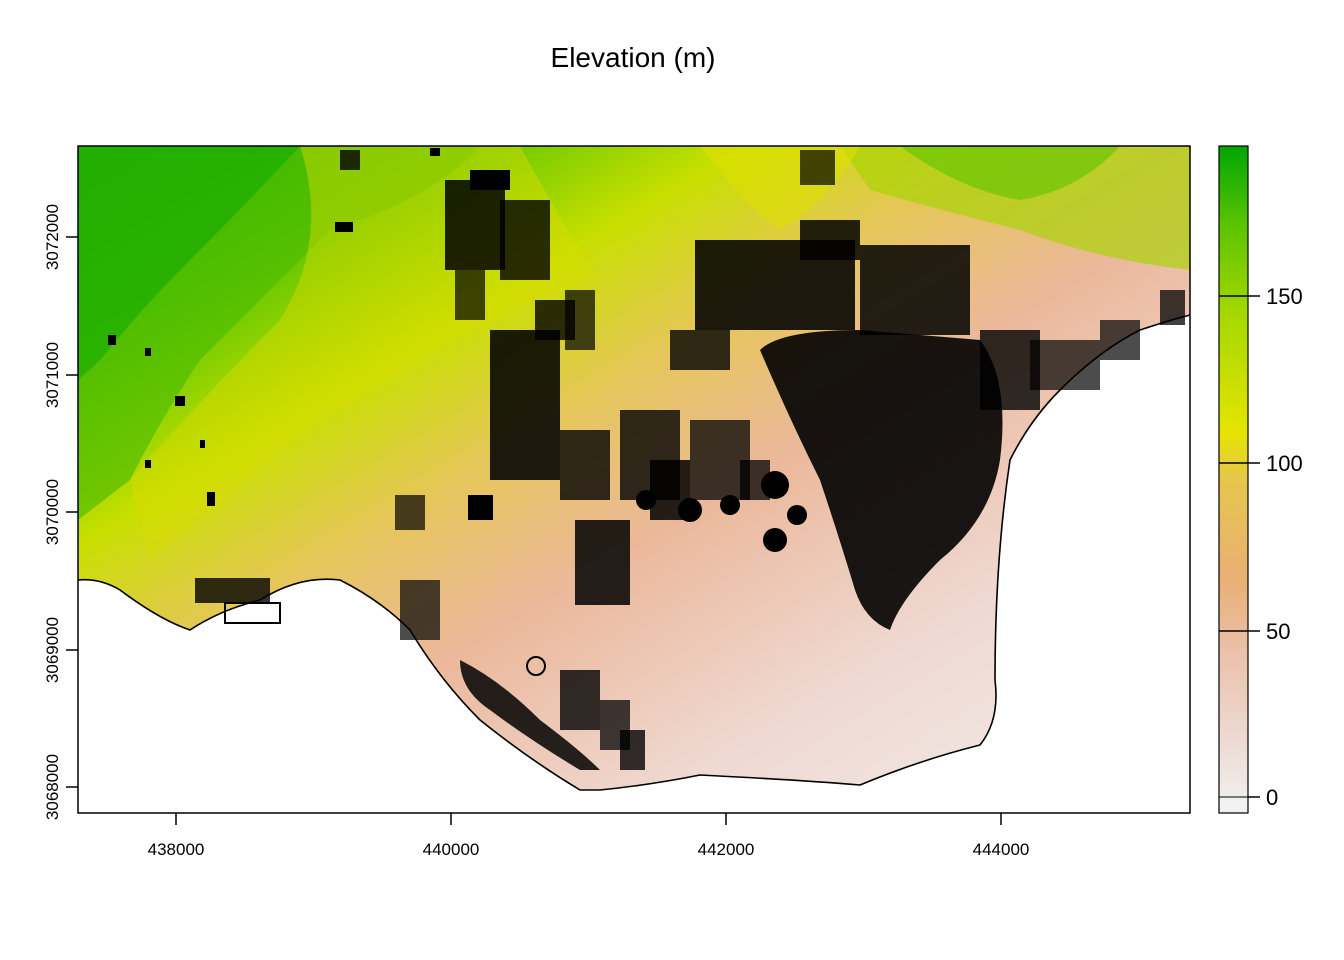 The height and width of the screenshot is (960, 1344). Describe the element at coordinates (726, 849) in the screenshot. I see `x-tick-label: 442000` at that location.